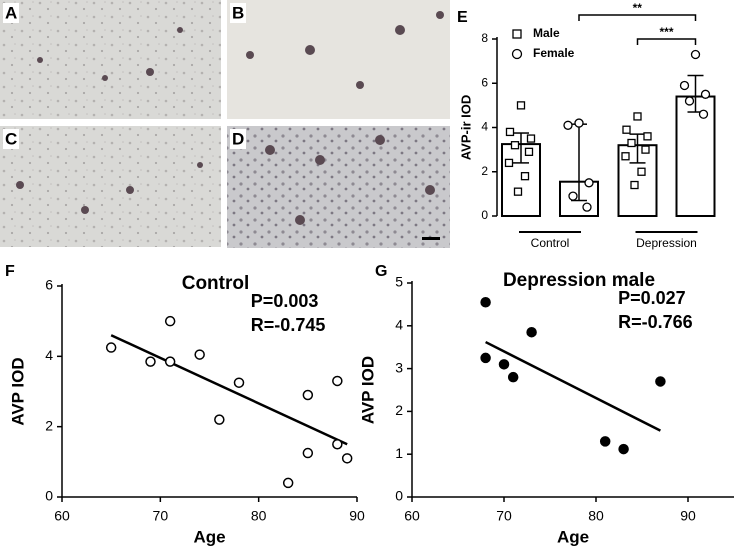 This screenshot has height=549, width=740. I want to click on panel-label: B, so click(238, 12).